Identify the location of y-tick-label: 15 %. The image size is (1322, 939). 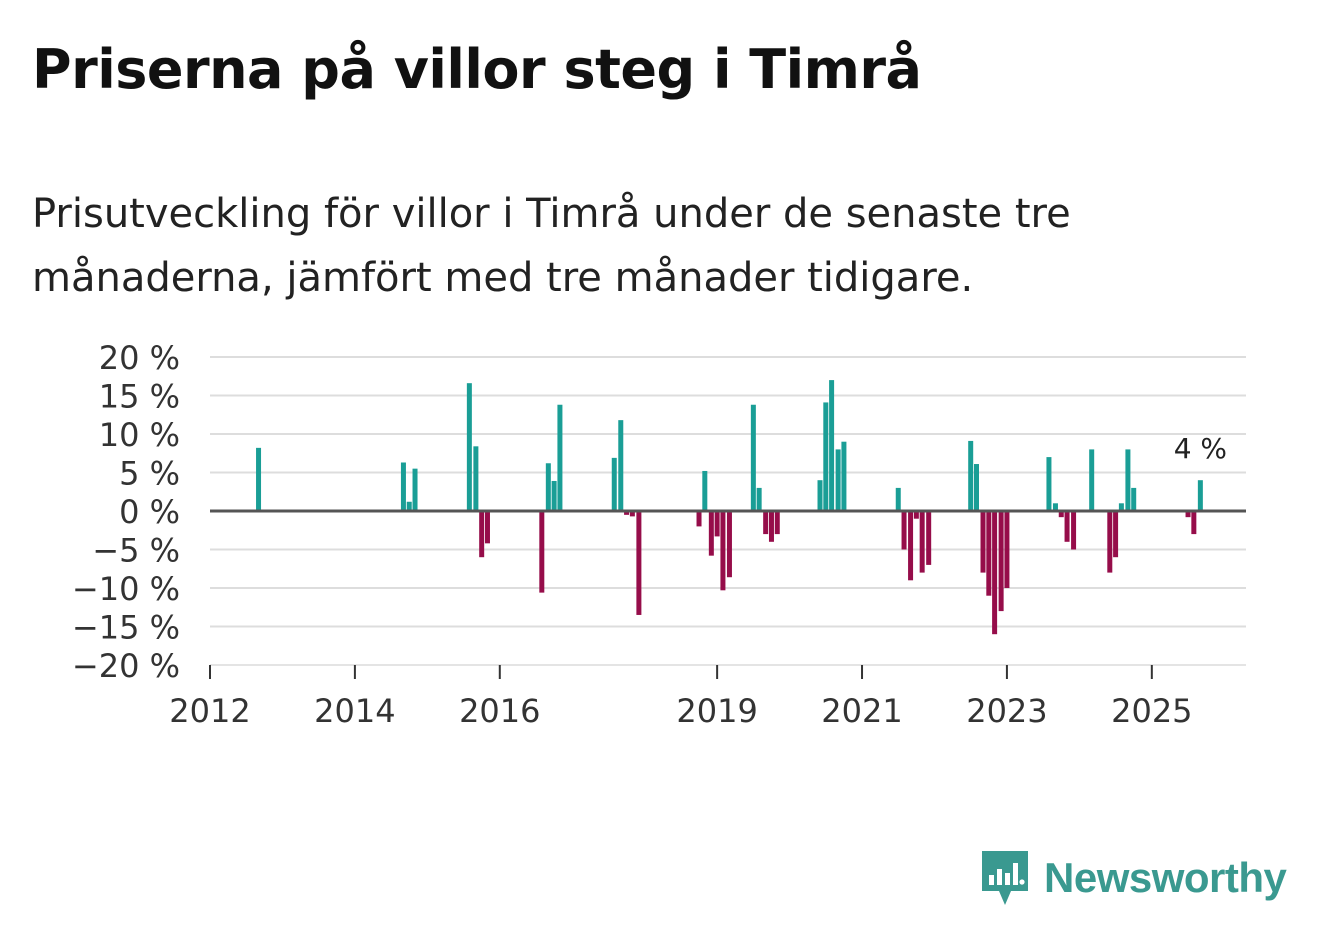
(139, 397).